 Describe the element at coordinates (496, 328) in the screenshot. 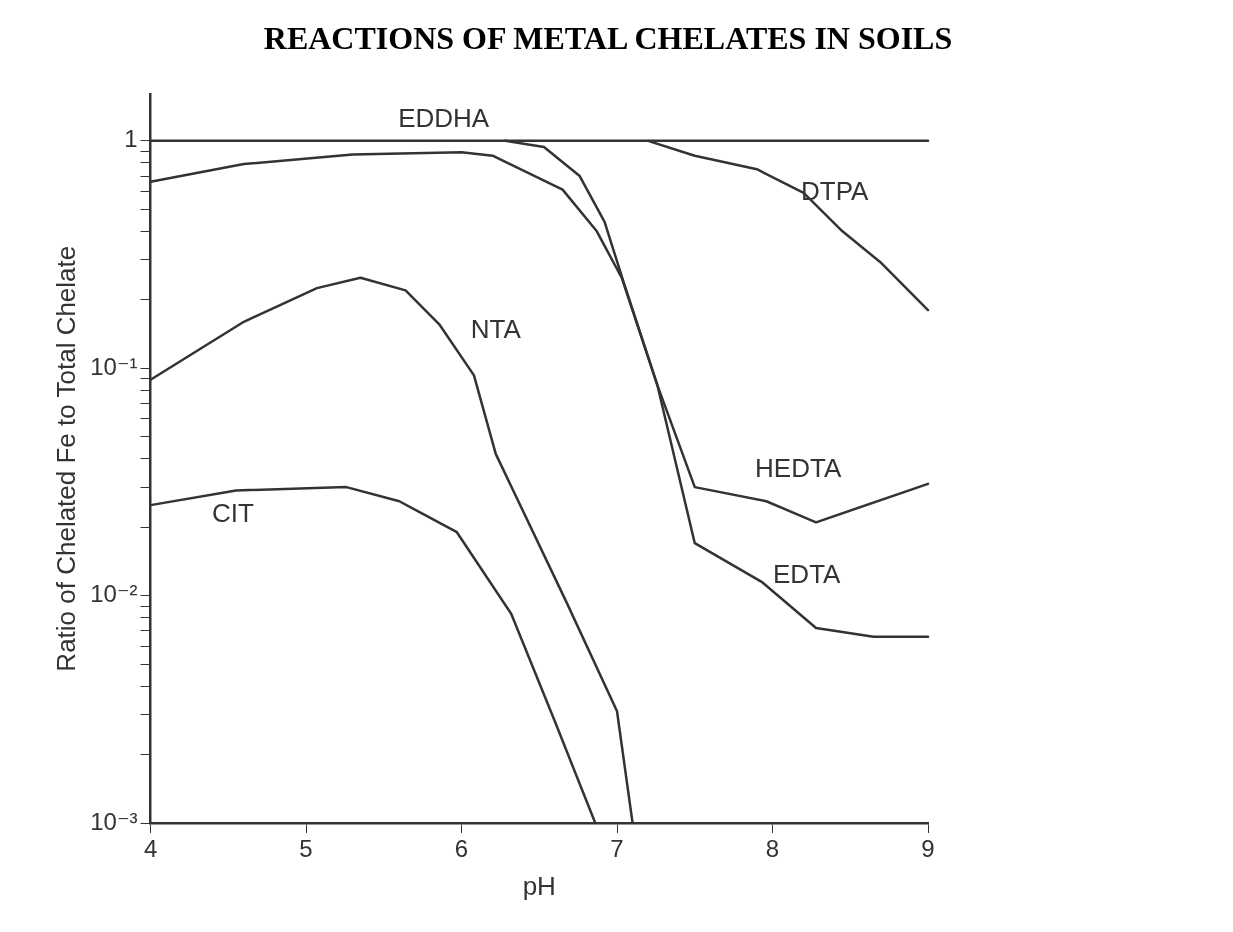

I see `series-label: NTA` at that location.